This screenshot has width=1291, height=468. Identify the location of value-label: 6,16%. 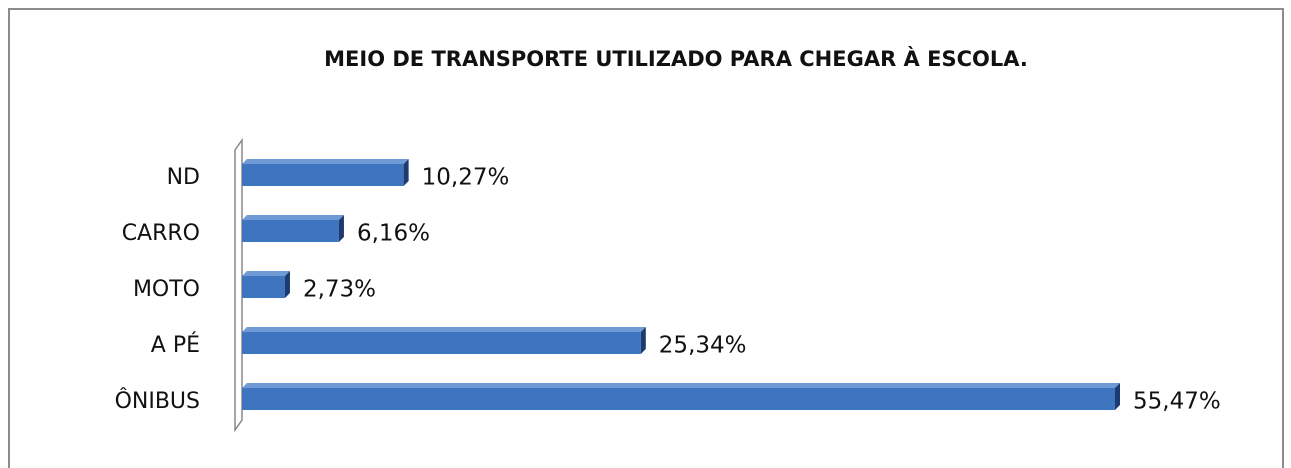
(393, 234).